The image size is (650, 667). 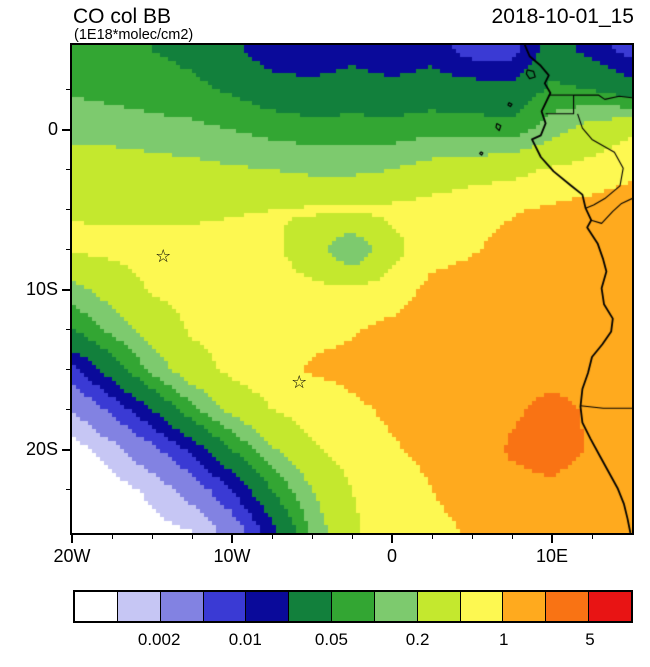 I want to click on colorbar-tick-label: 5, so click(x=590, y=639).